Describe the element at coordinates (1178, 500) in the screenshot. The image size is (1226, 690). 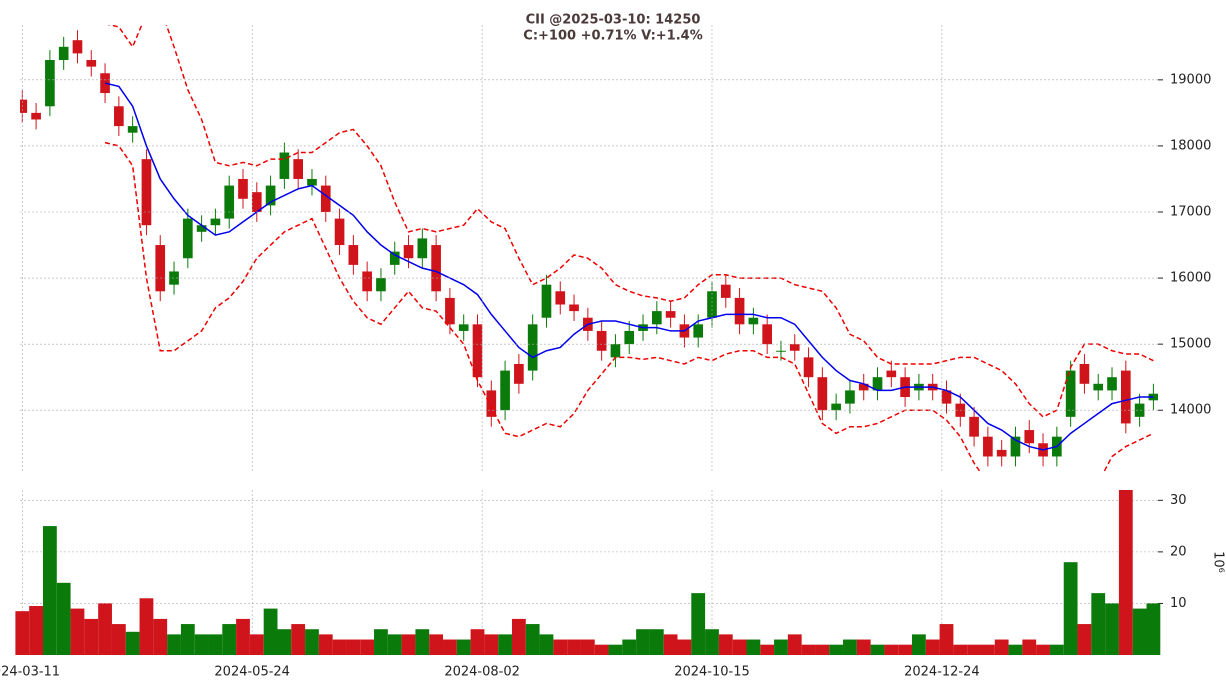
I see `y-tick-label: 30` at that location.